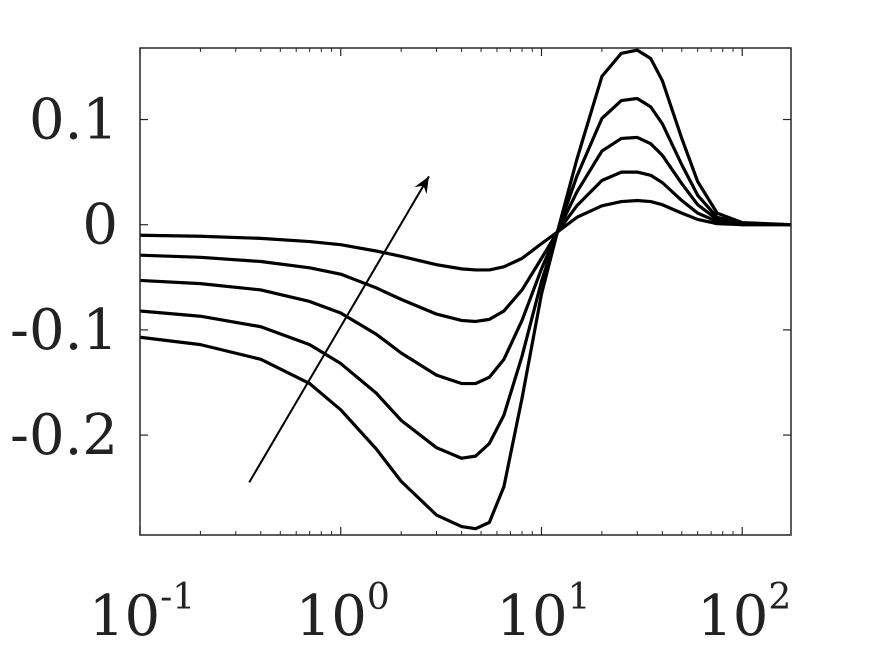 Image resolution: width=875 pixels, height=657 pixels. What do you see at coordinates (421, 185) in the screenshot?
I see `arrow-head` at bounding box center [421, 185].